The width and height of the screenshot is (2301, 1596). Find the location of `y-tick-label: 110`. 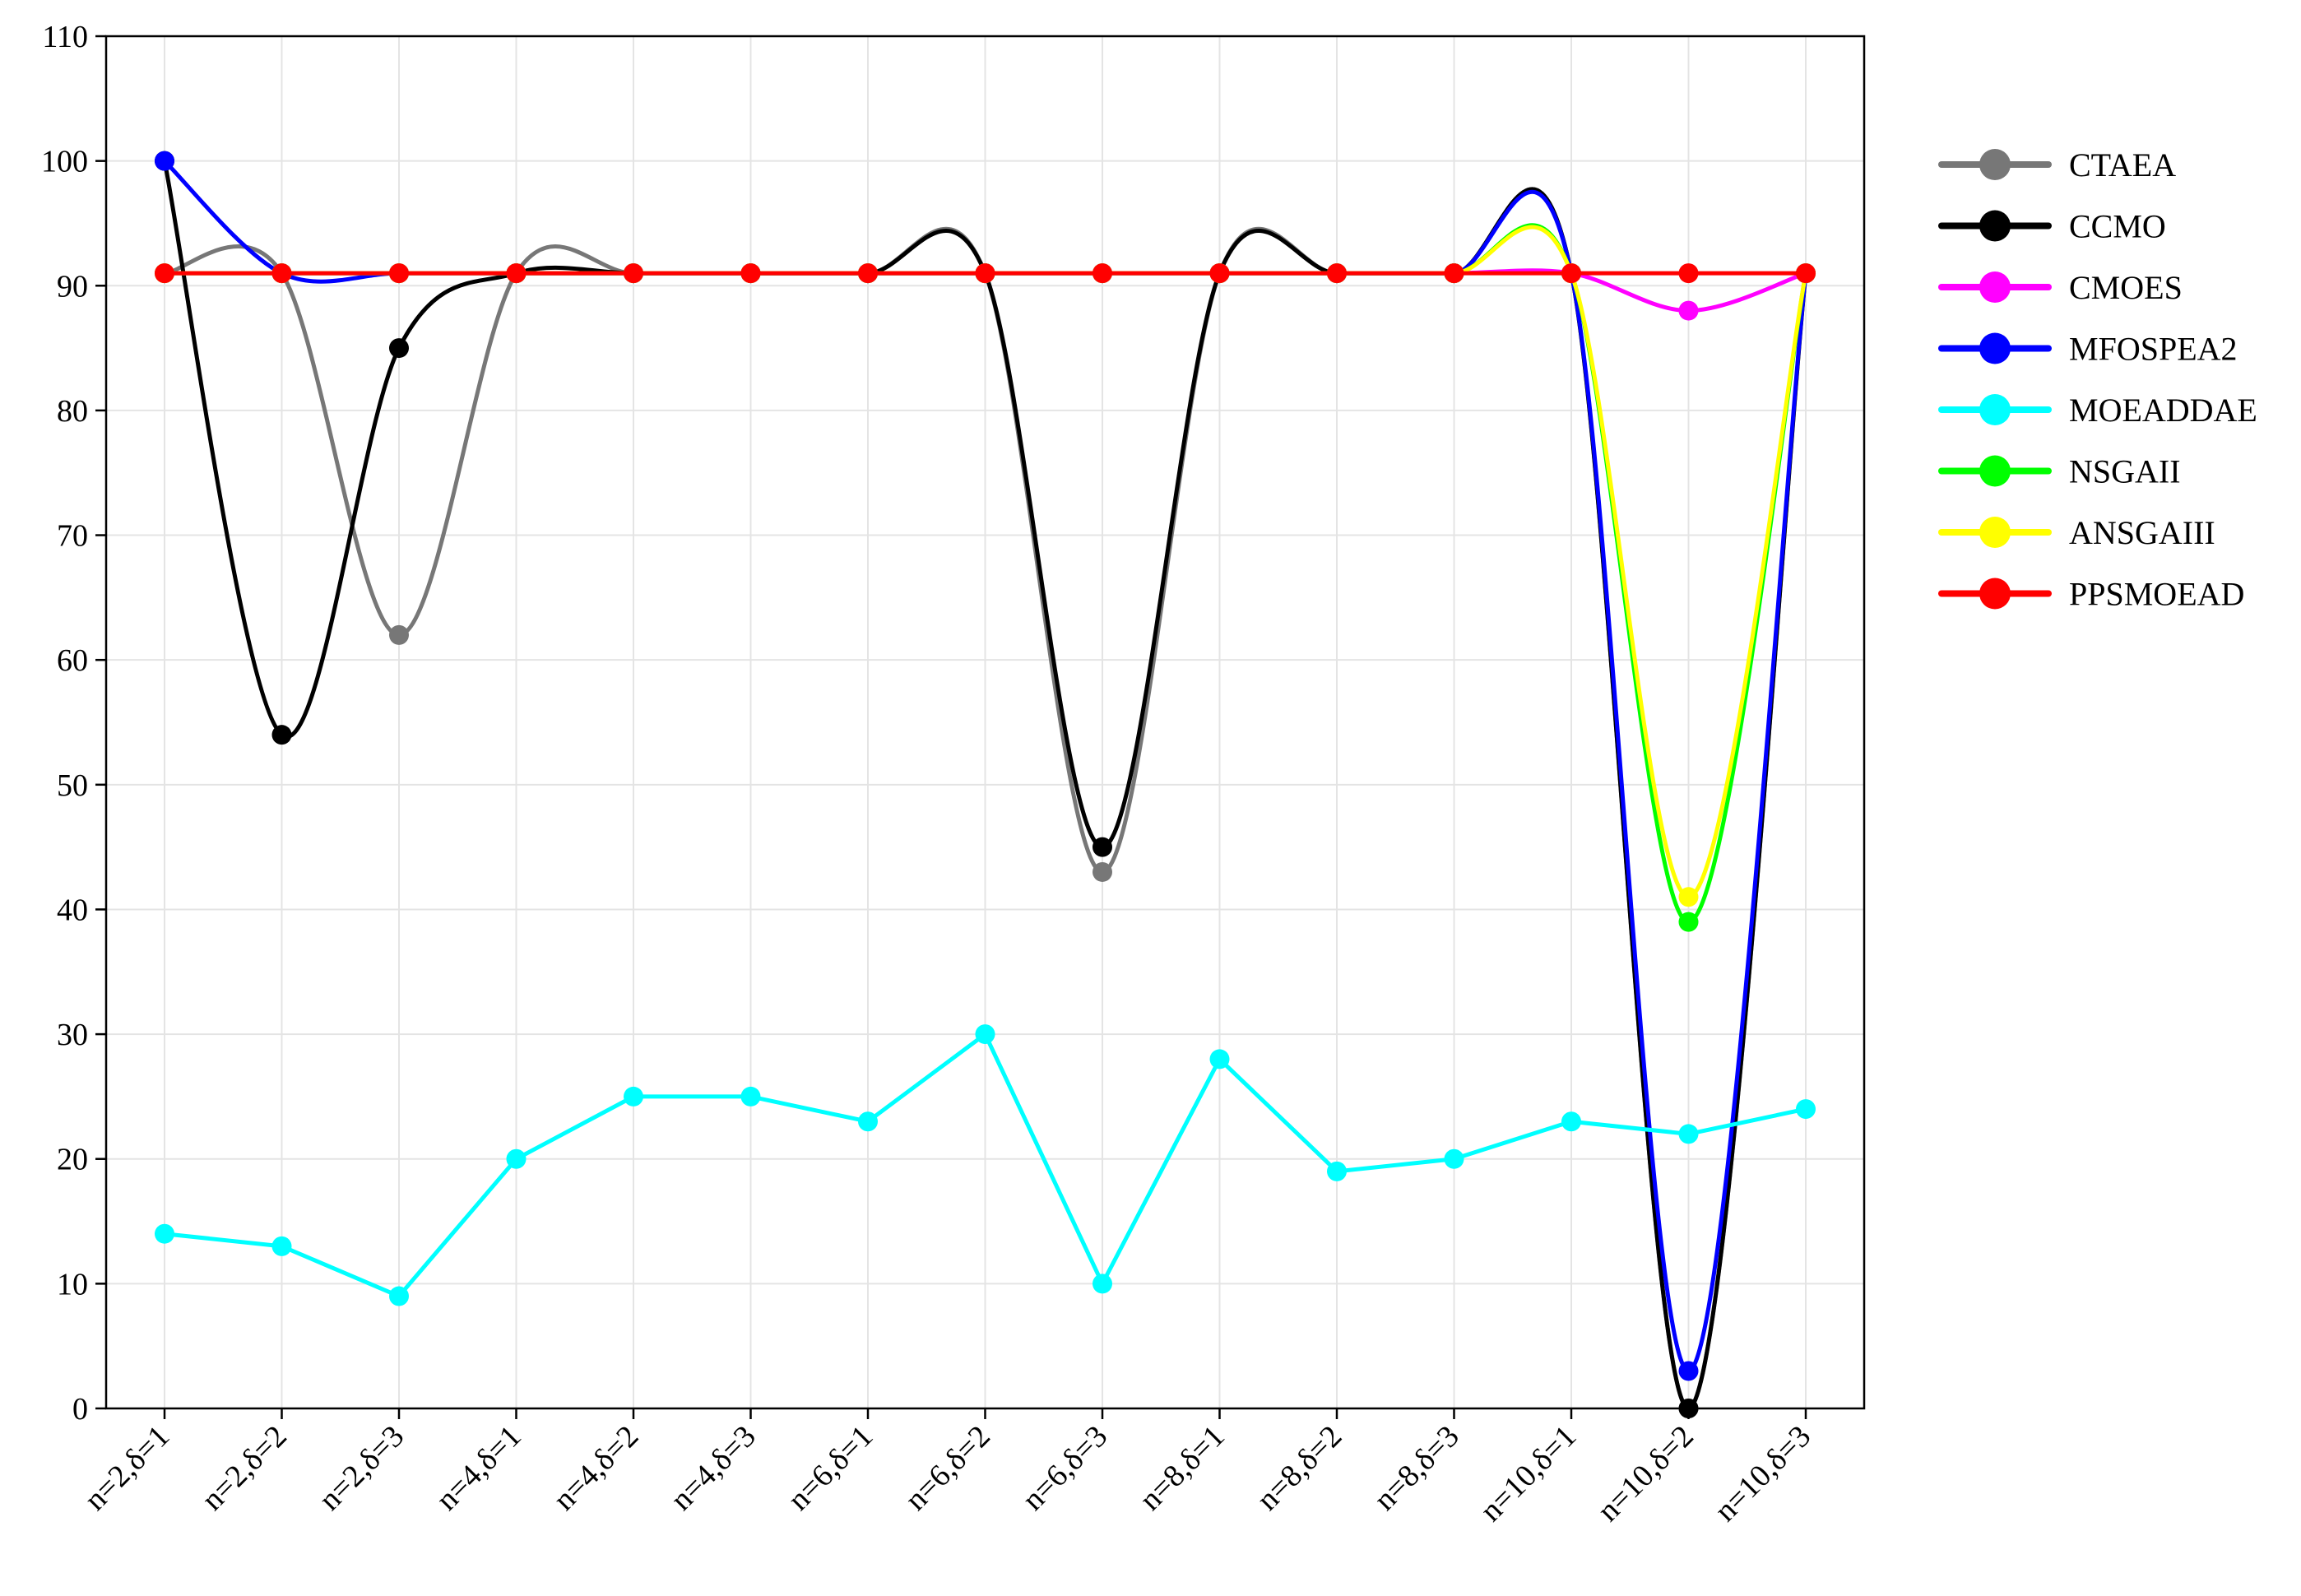

y-tick-label: 110 is located at coordinates (65, 37).